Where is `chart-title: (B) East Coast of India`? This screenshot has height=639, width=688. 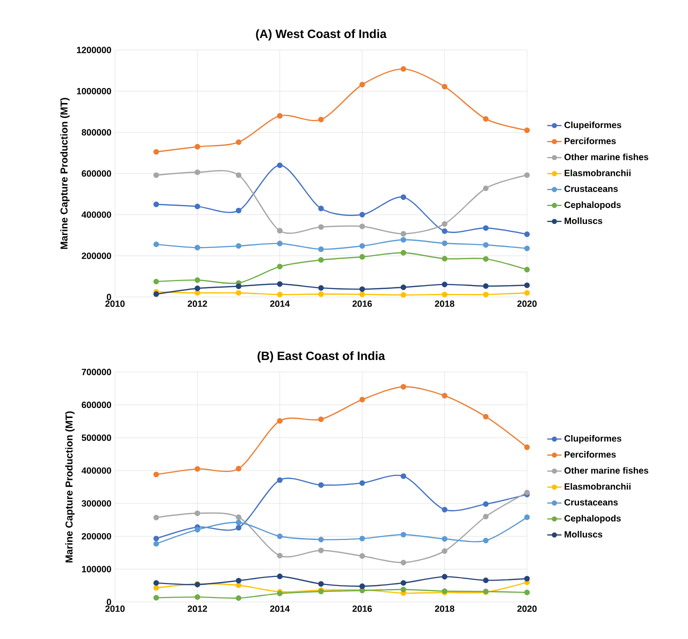 chart-title: (B) East Coast of India is located at coordinates (322, 356).